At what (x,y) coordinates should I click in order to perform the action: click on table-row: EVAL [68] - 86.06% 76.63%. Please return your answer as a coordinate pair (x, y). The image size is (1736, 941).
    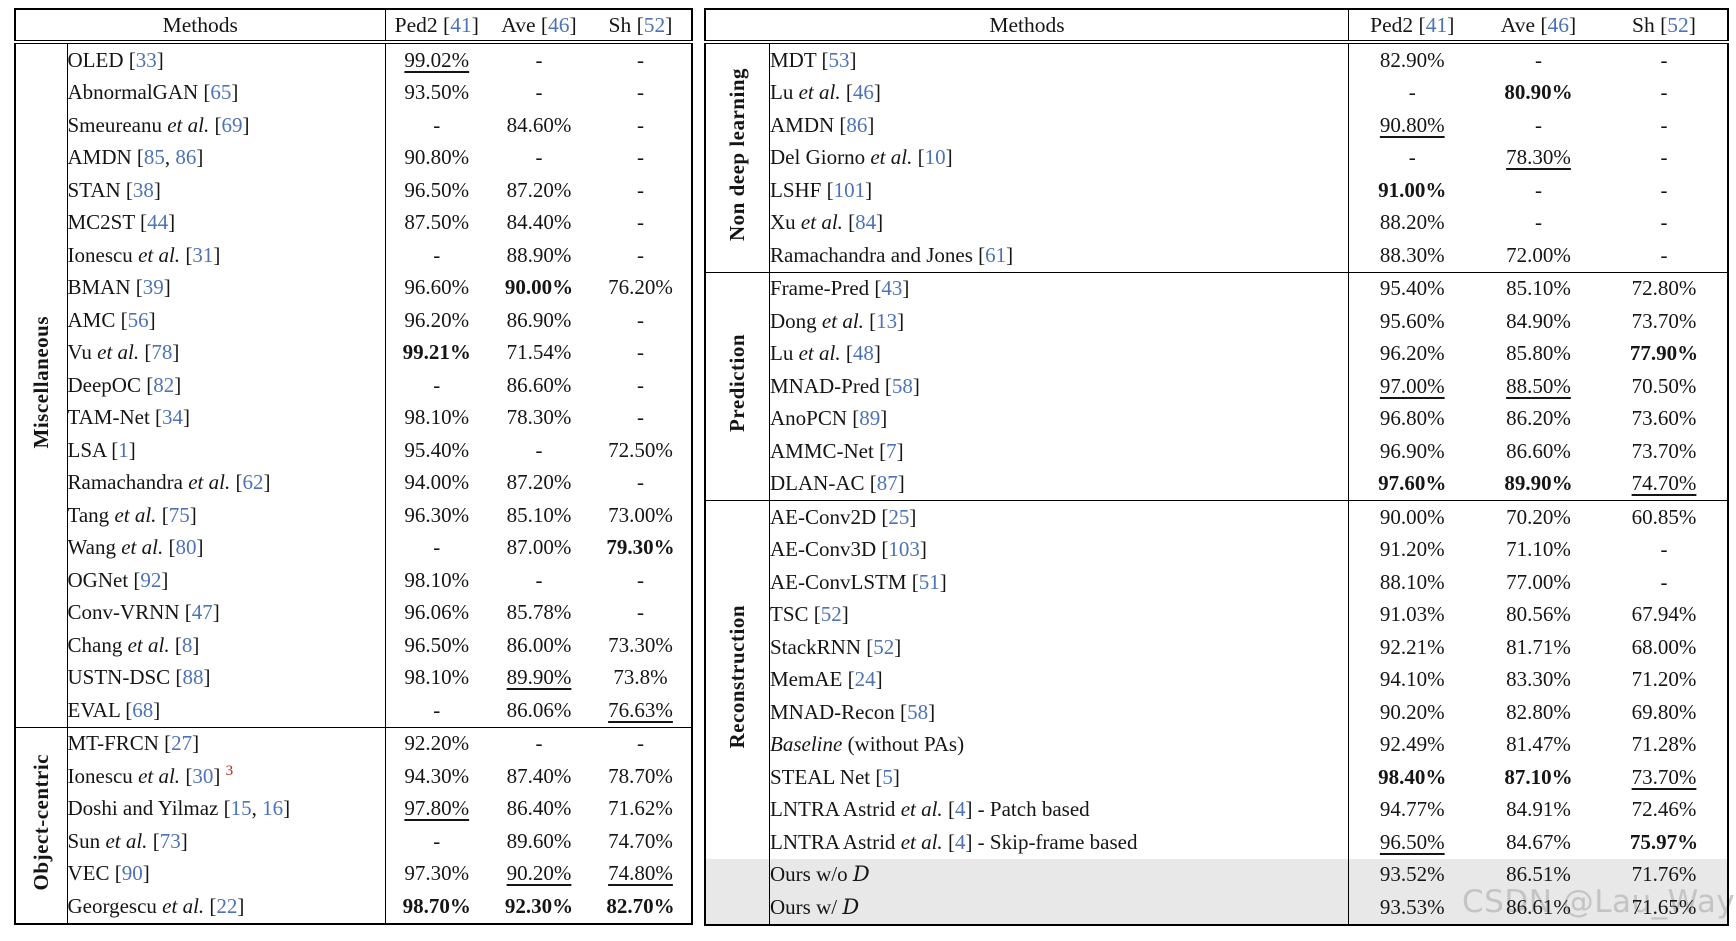
    Looking at the image, I should click on (353, 710).